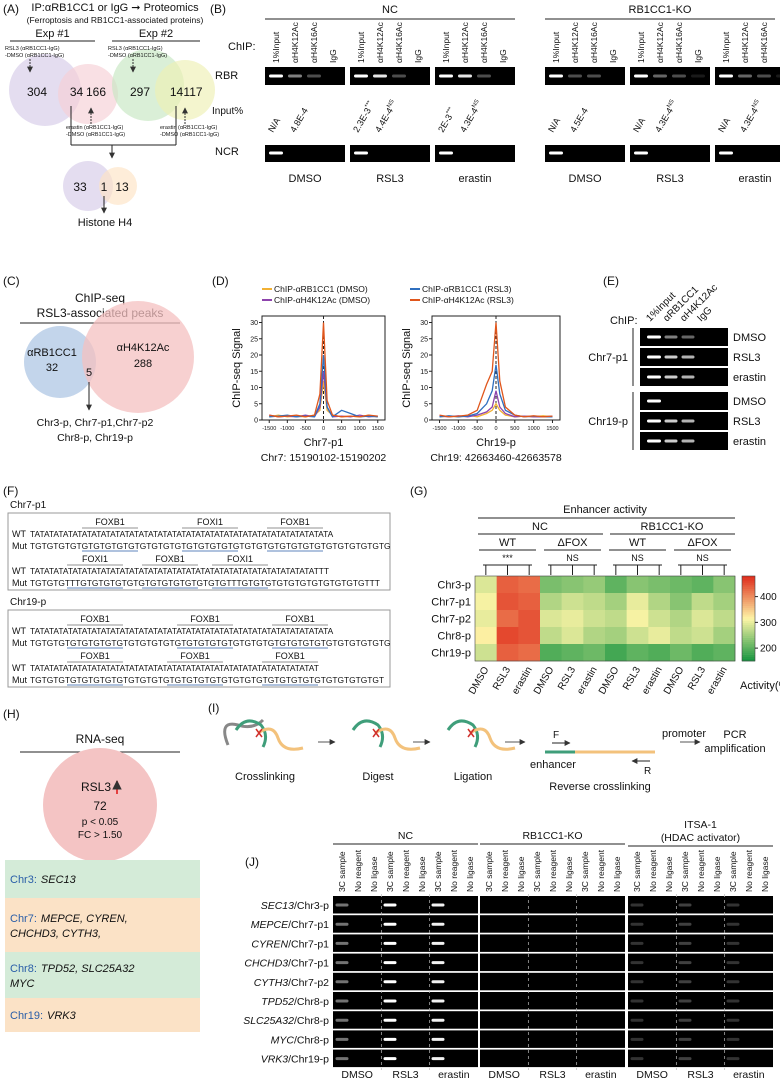 Image resolution: width=780 pixels, height=1087 pixels. I want to click on row-label: TPD52/Chr8-p, so click(295, 1002).